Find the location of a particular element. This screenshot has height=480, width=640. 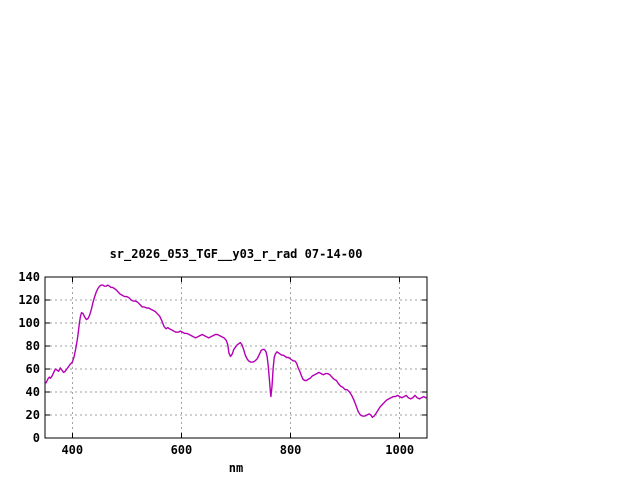

y-tick-label: 120 is located at coordinates (29, 300).